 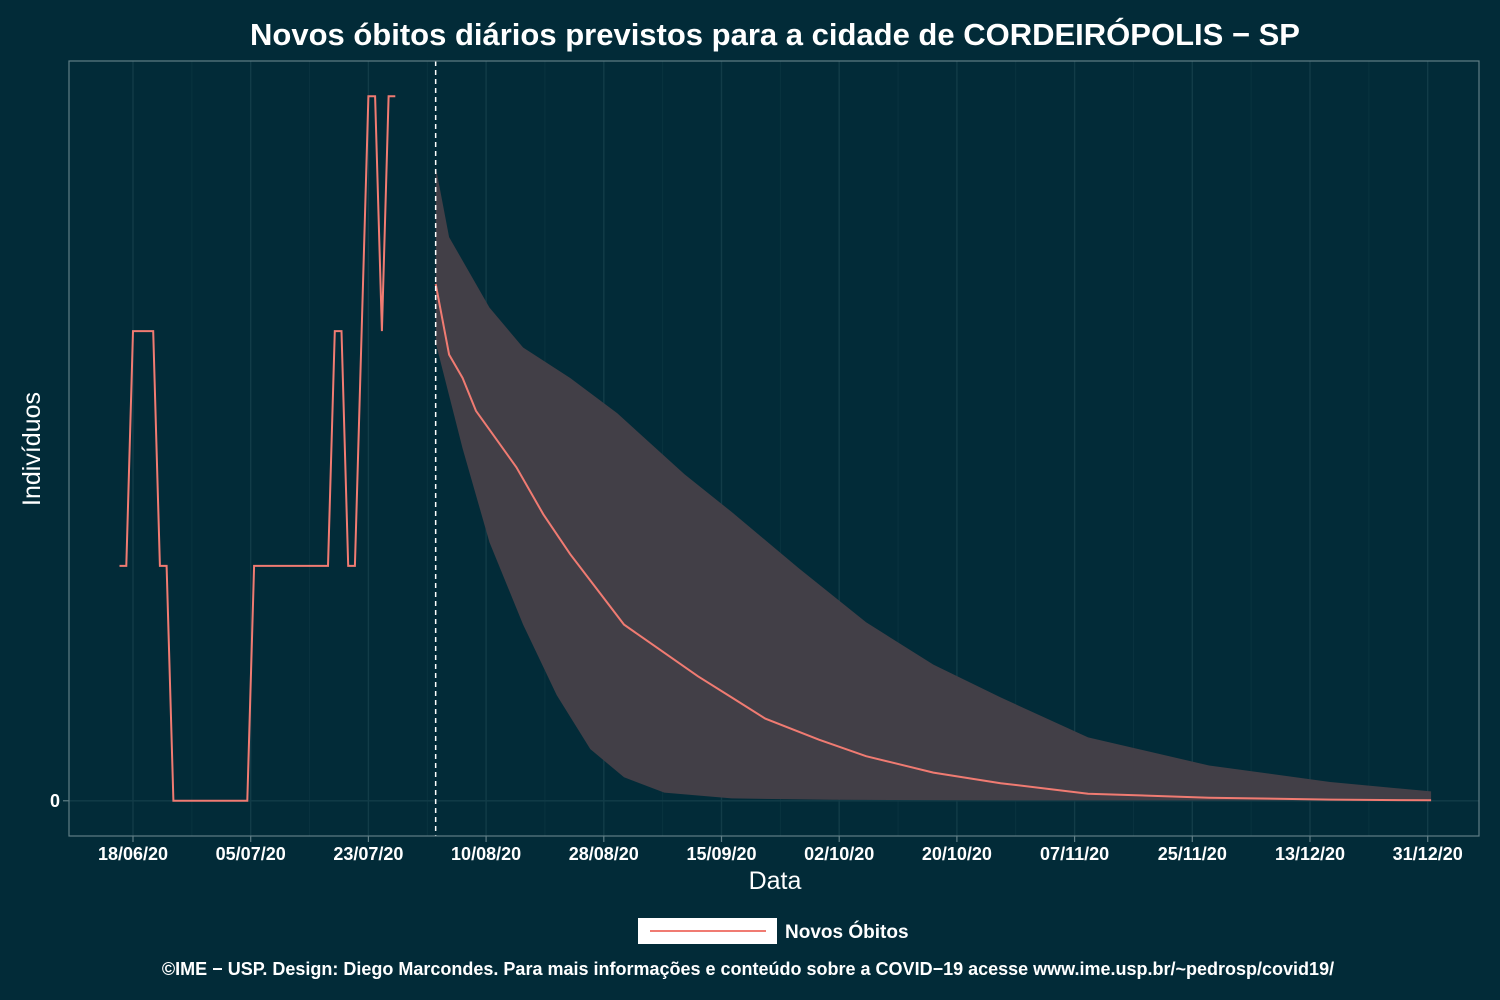 I want to click on legend: Novos Óbitos, so click(x=773, y=931).